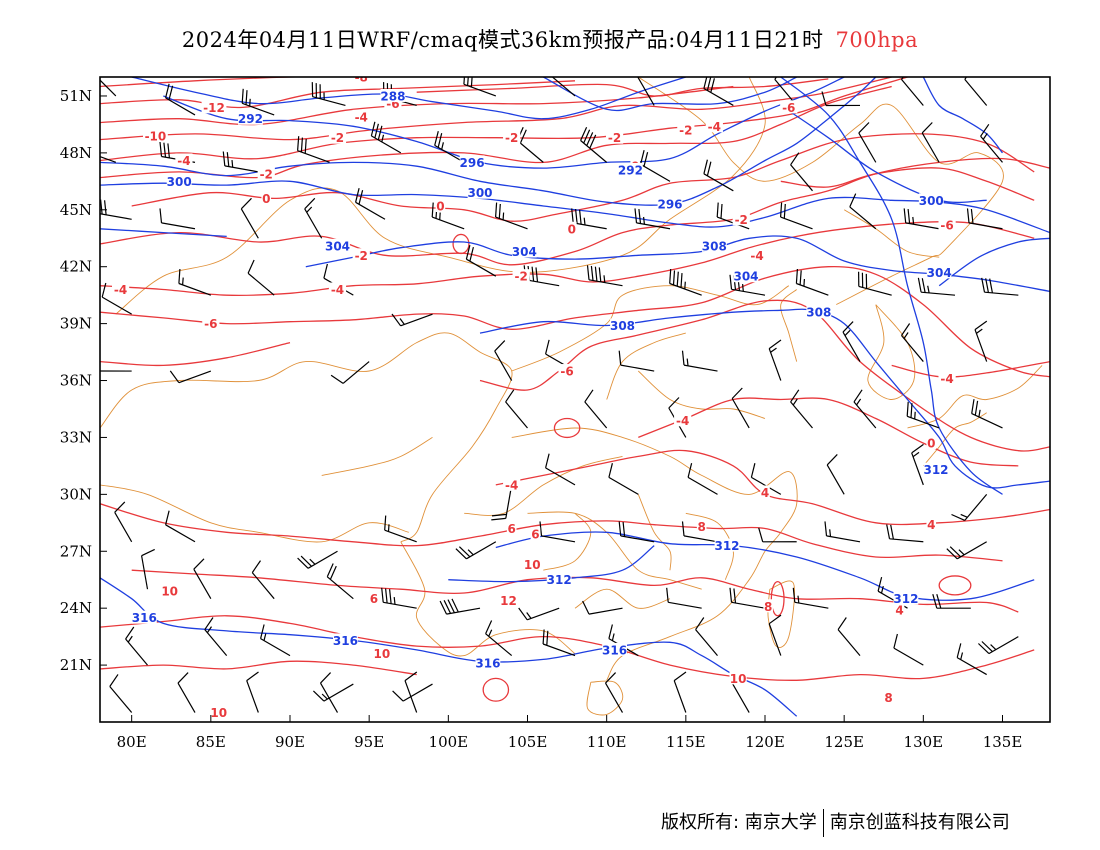 The image size is (1100, 850). I want to click on copyright-left: 版权所有: 南京大学, so click(739, 822).